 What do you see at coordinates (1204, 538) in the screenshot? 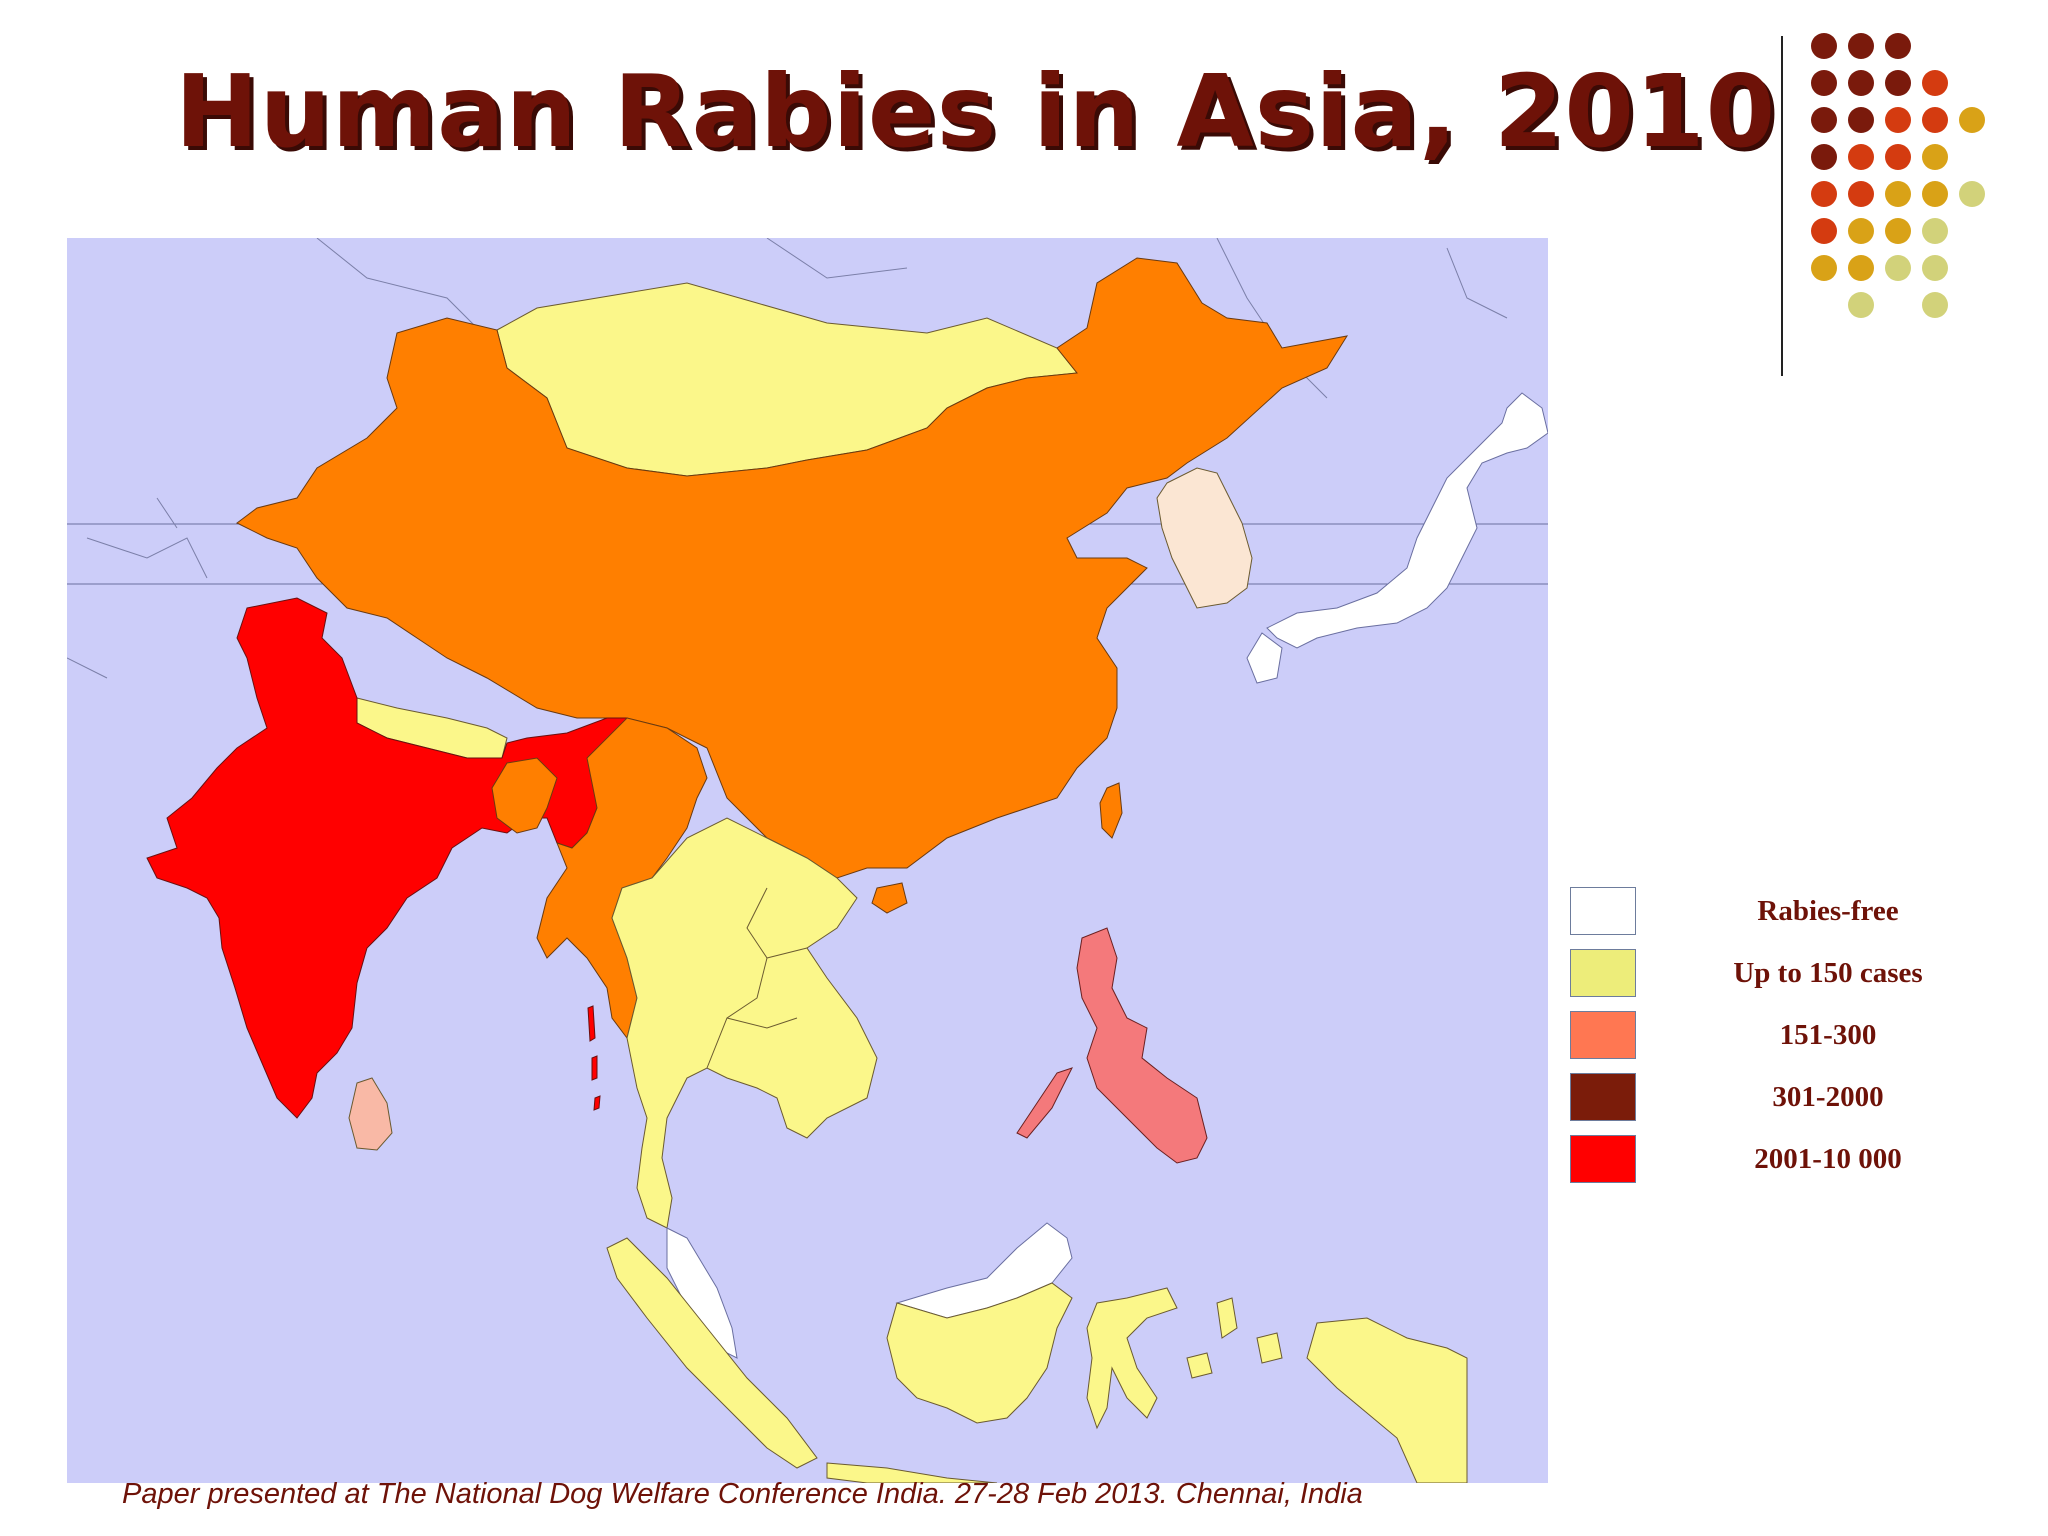
I see `region-korea` at bounding box center [1204, 538].